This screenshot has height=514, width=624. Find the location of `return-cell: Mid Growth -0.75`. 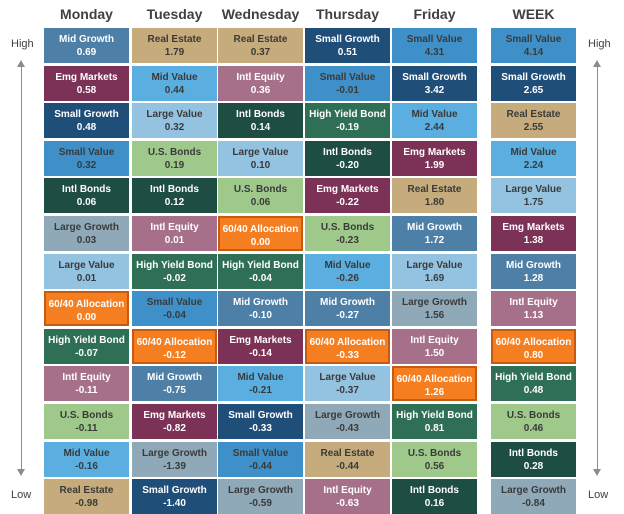

return-cell: Mid Growth -0.75 is located at coordinates (174, 384).